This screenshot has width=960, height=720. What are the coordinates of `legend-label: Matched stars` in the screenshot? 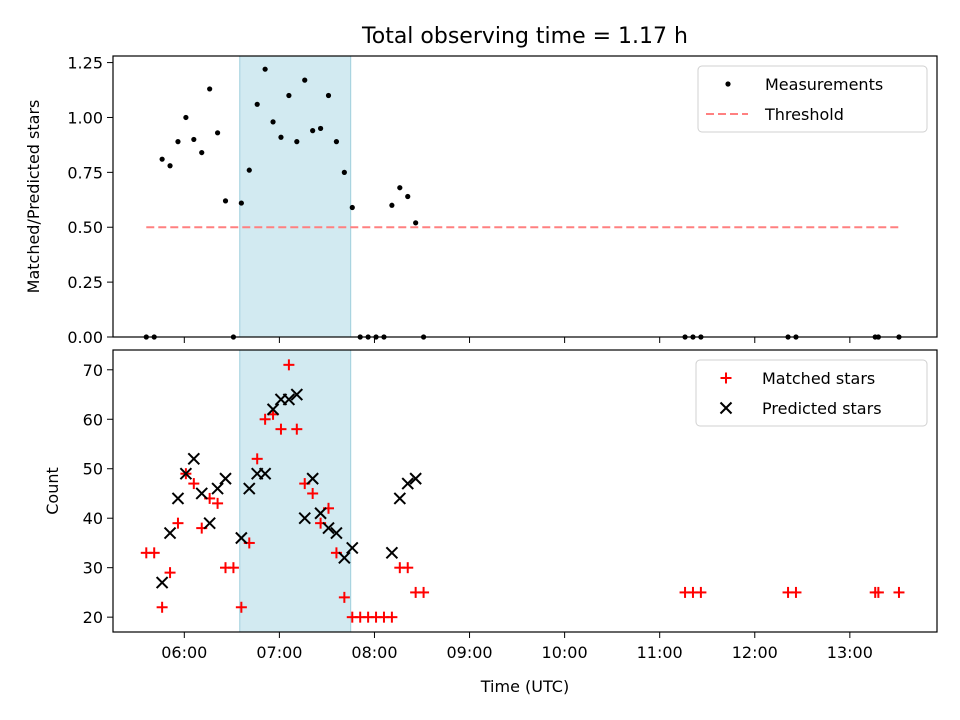 It's located at (818, 378).